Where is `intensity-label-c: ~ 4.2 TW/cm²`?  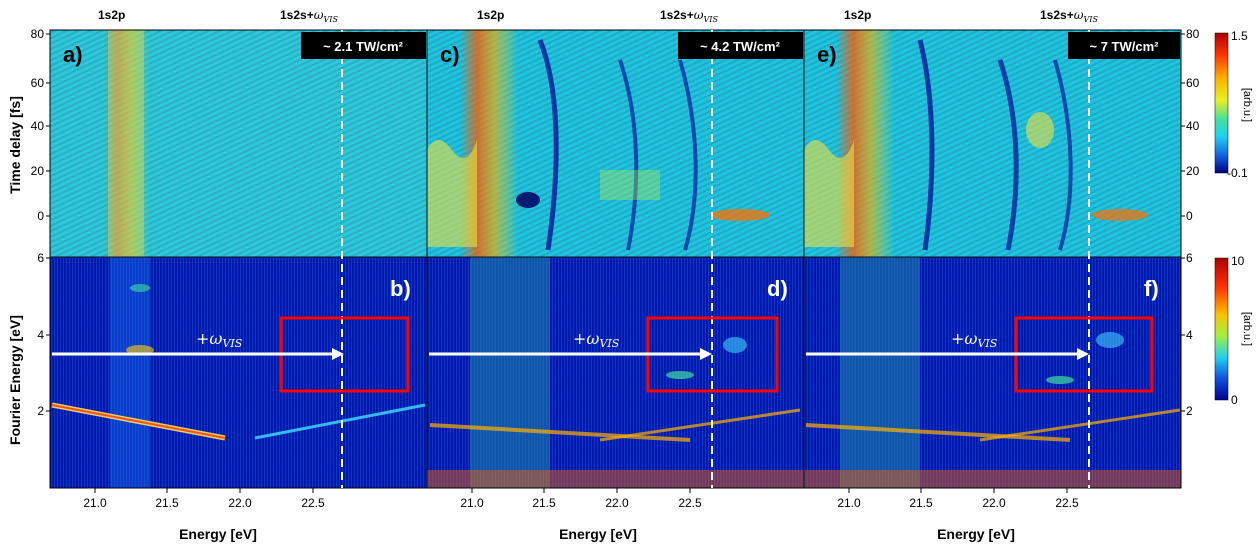
intensity-label-c: ~ 4.2 TW/cm² is located at coordinates (740, 46).